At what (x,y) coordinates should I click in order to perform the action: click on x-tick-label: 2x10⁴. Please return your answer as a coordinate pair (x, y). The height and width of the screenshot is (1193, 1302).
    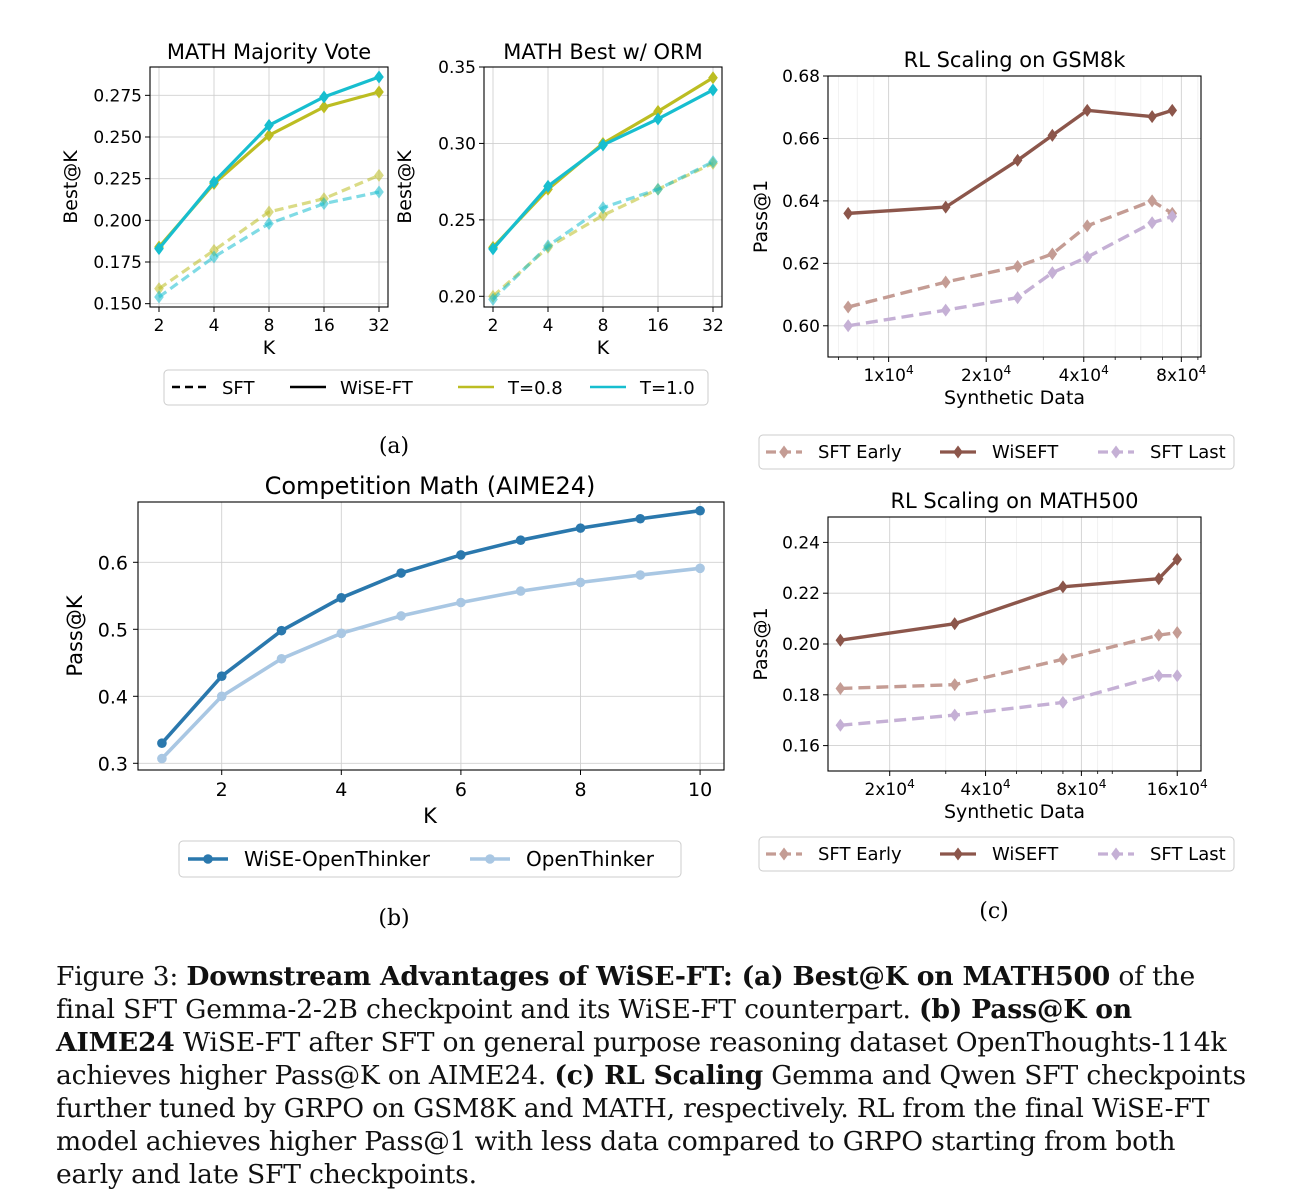
    Looking at the image, I should click on (890, 788).